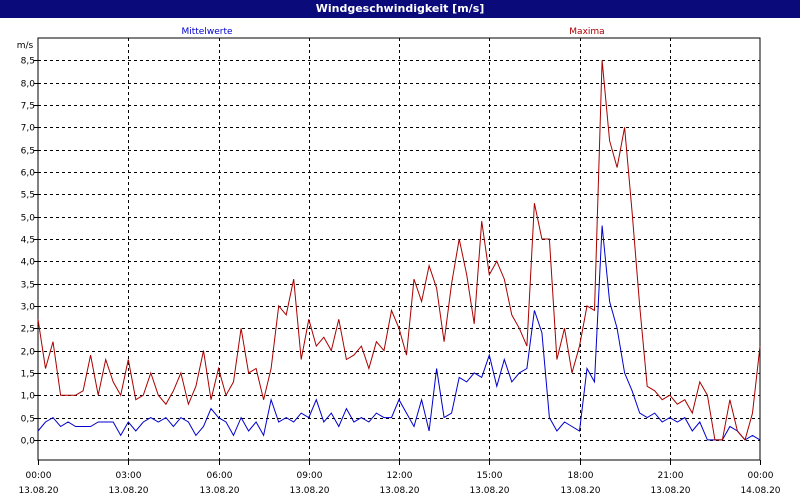 The height and width of the screenshot is (500, 800). I want to click on x-tick-time-label: 18:00, so click(581, 476).